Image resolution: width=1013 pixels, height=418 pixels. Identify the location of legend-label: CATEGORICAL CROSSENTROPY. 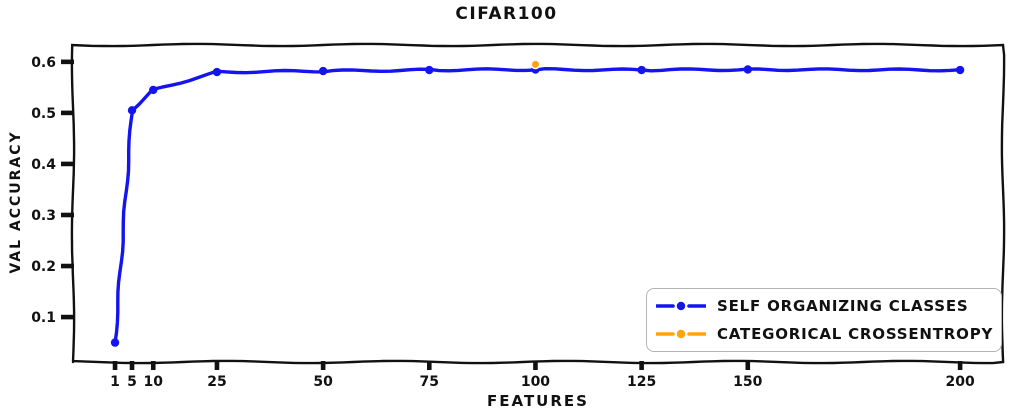
(855, 334).